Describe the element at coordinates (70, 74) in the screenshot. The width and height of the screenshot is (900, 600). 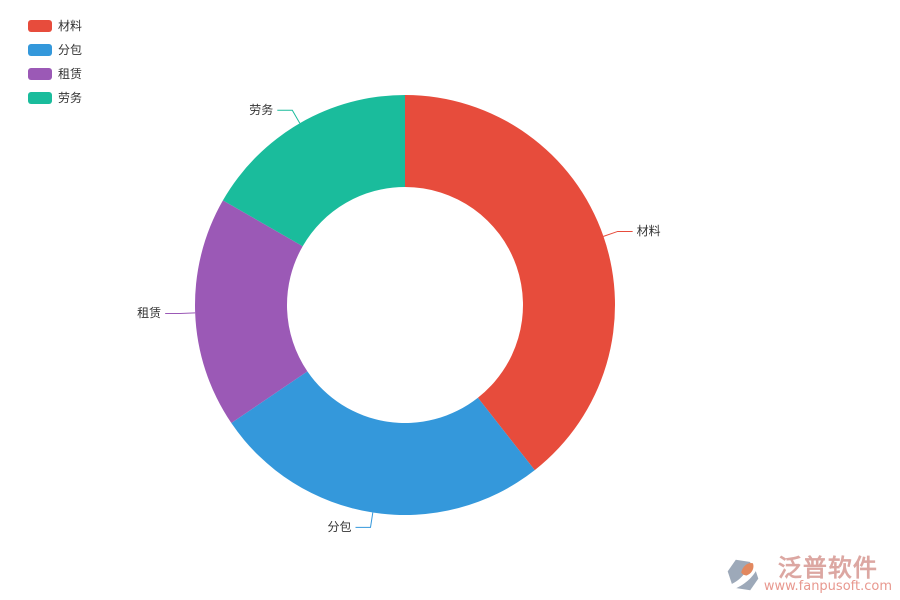
I see `legend-label-zulin: 租赁` at that location.